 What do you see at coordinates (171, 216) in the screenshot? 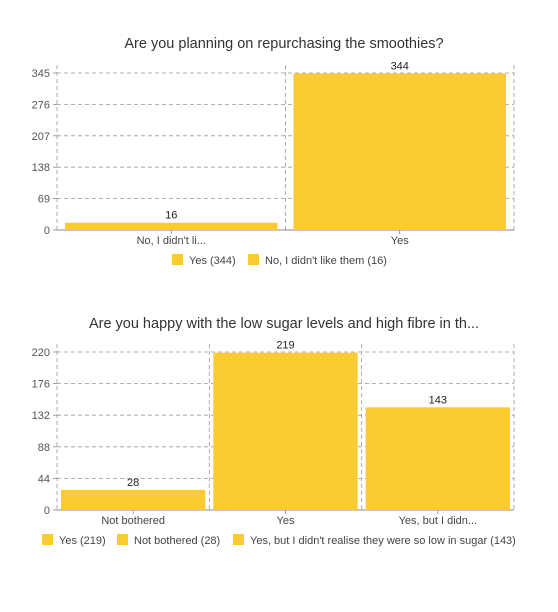
I see `data-label: 16` at bounding box center [171, 216].